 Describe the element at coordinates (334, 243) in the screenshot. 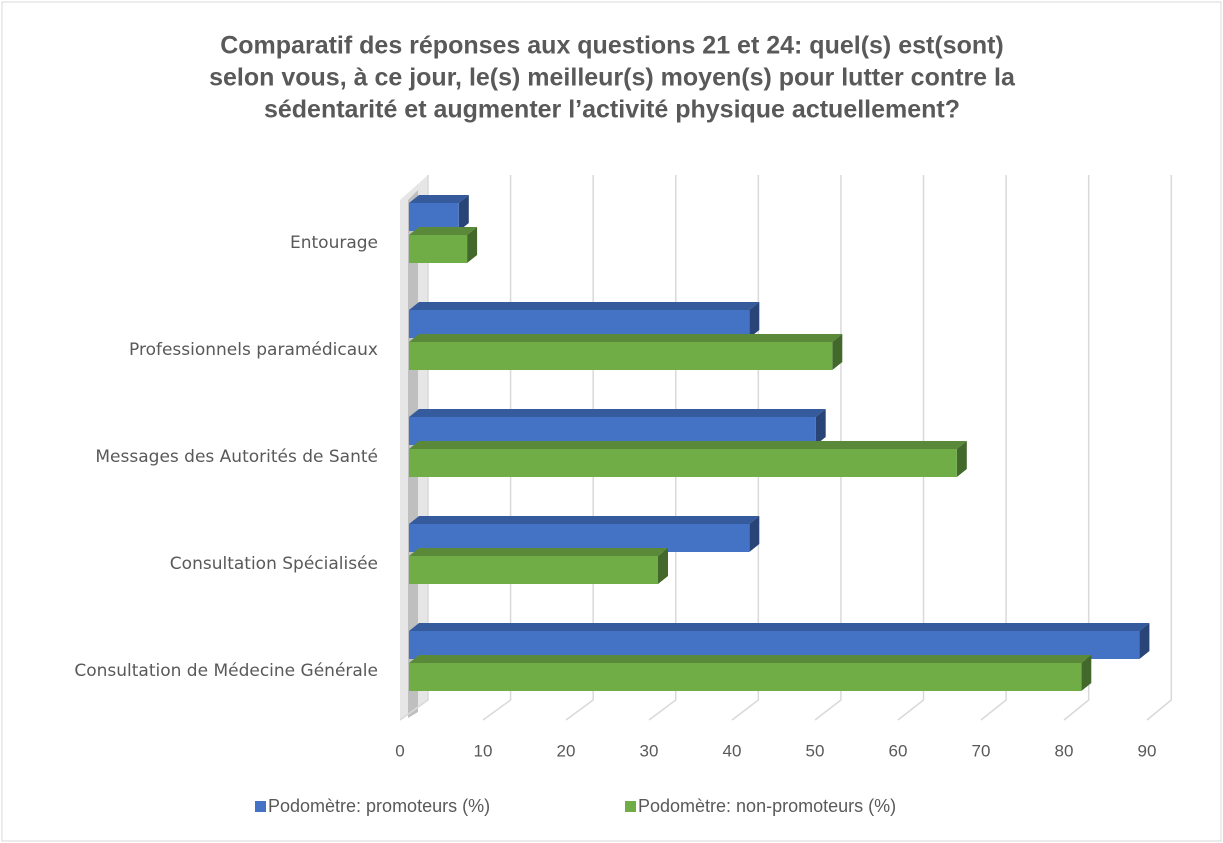

I see `y-tick-label: Entourage` at that location.